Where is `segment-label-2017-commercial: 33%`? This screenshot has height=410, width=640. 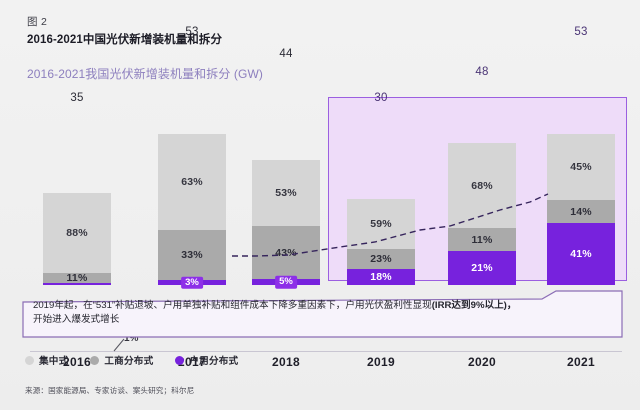 segment-label-2017-commercial: 33% is located at coordinates (192, 255).